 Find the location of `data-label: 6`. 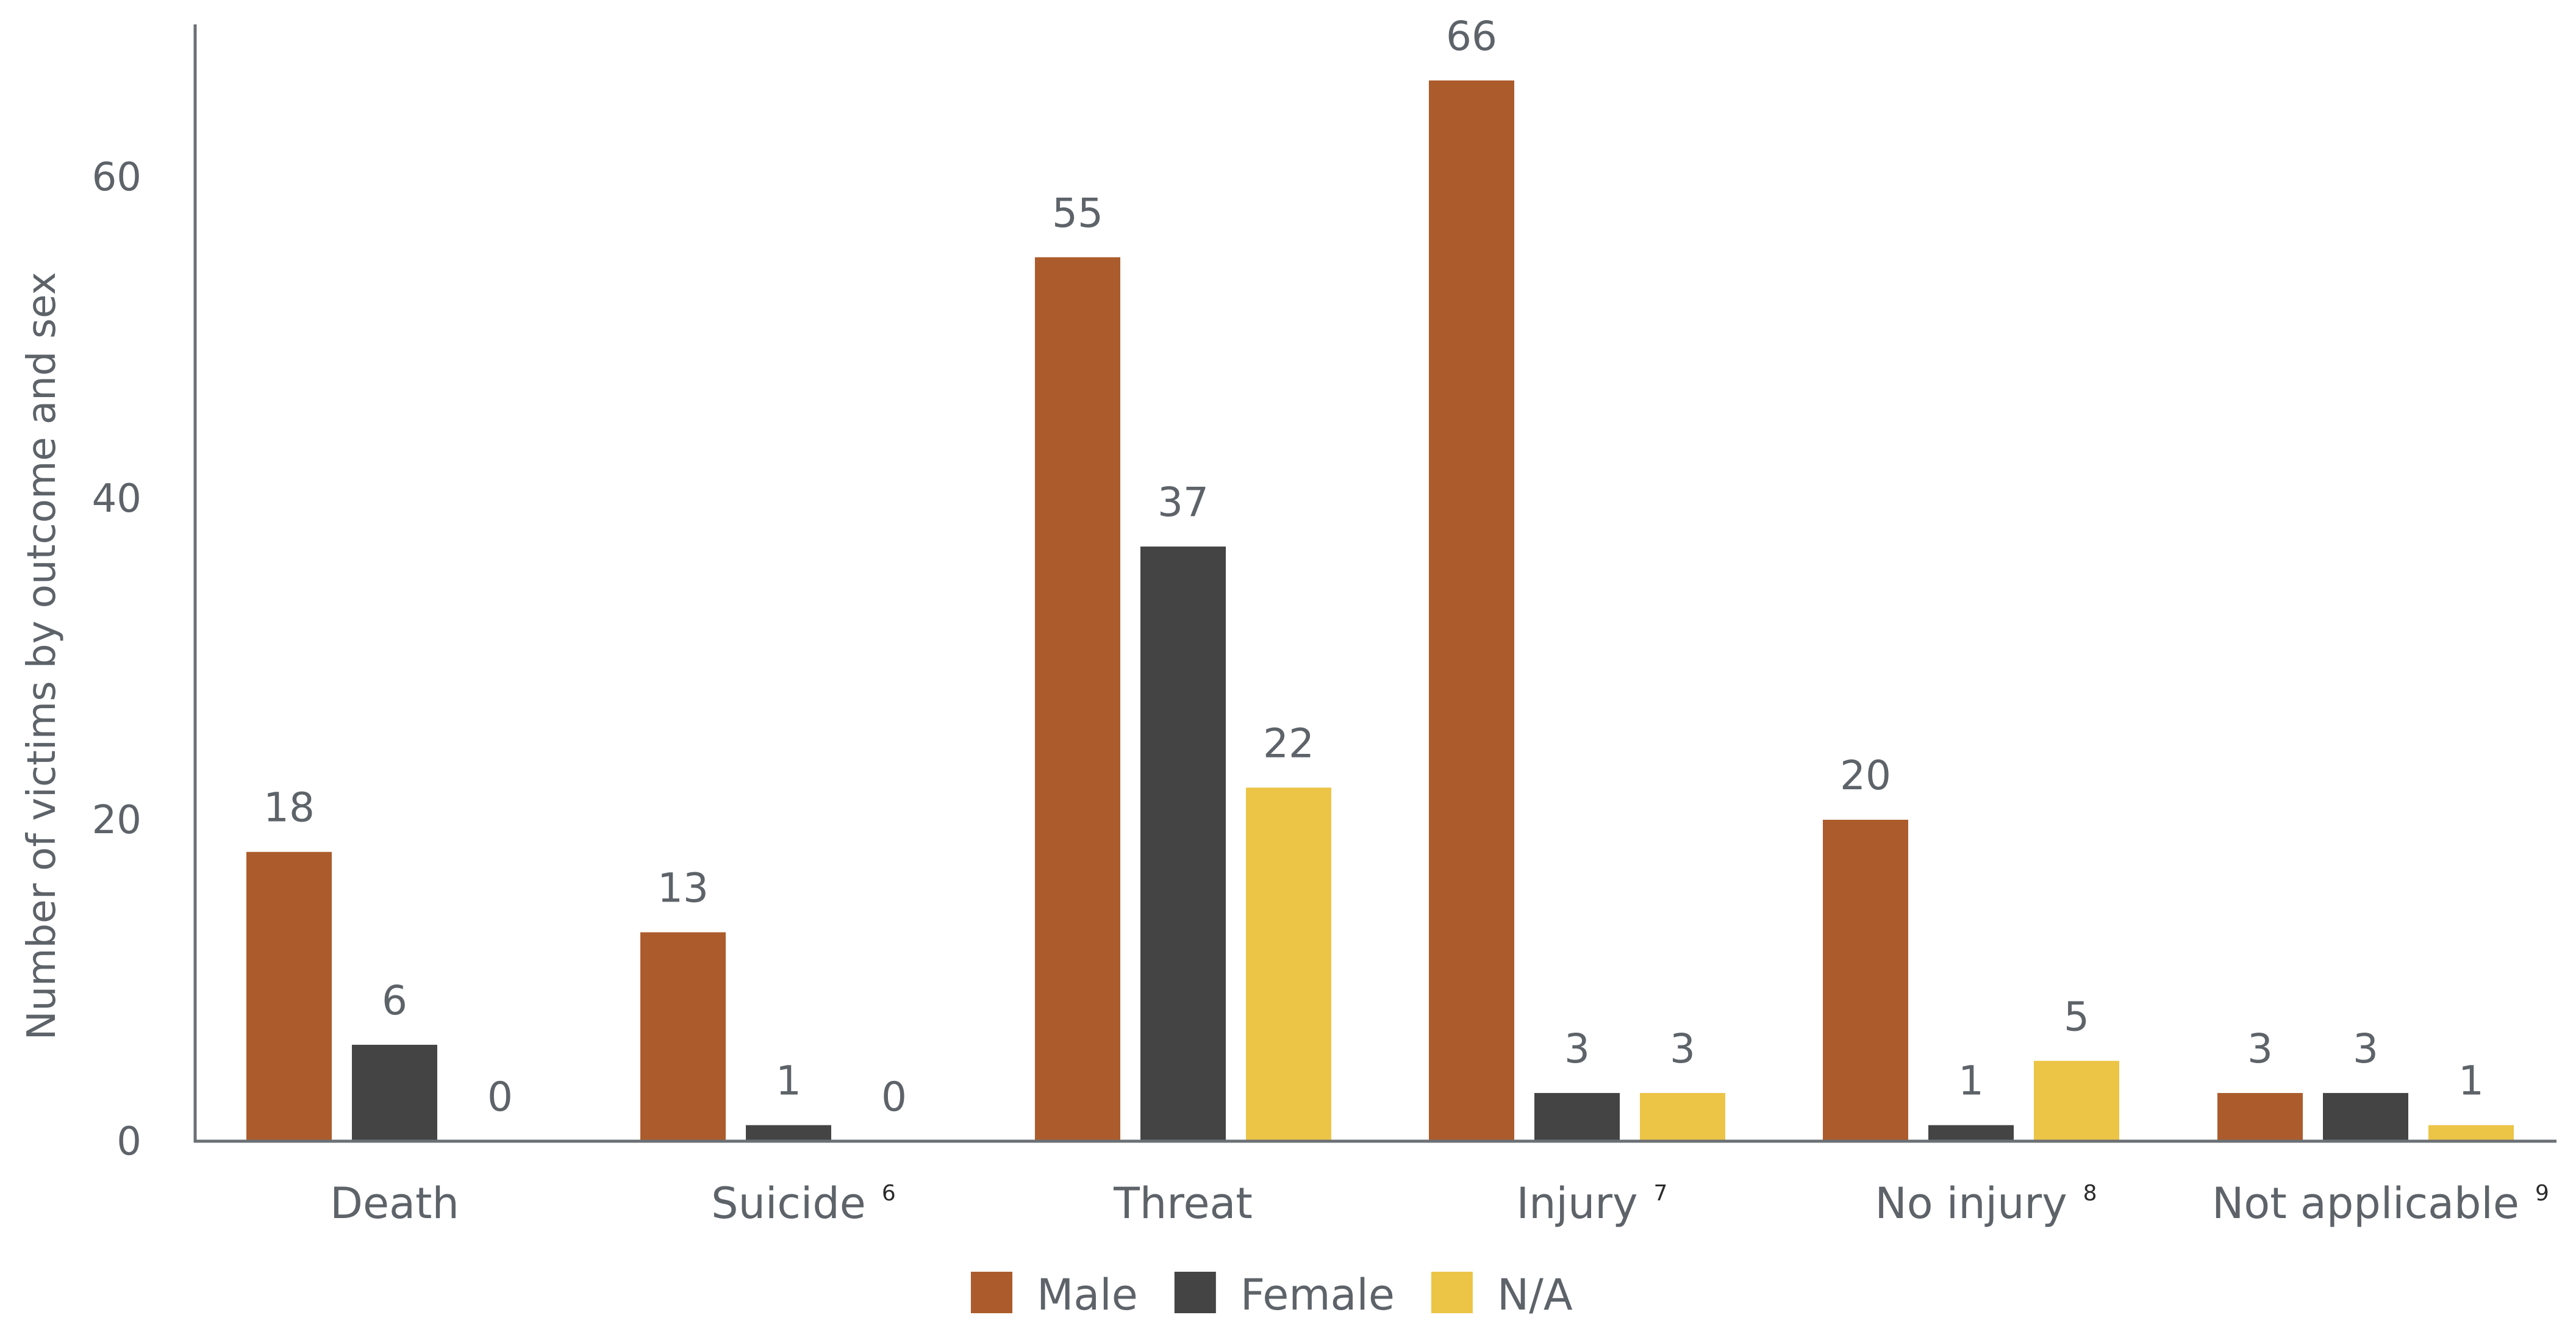

data-label: 6 is located at coordinates (394, 1000).